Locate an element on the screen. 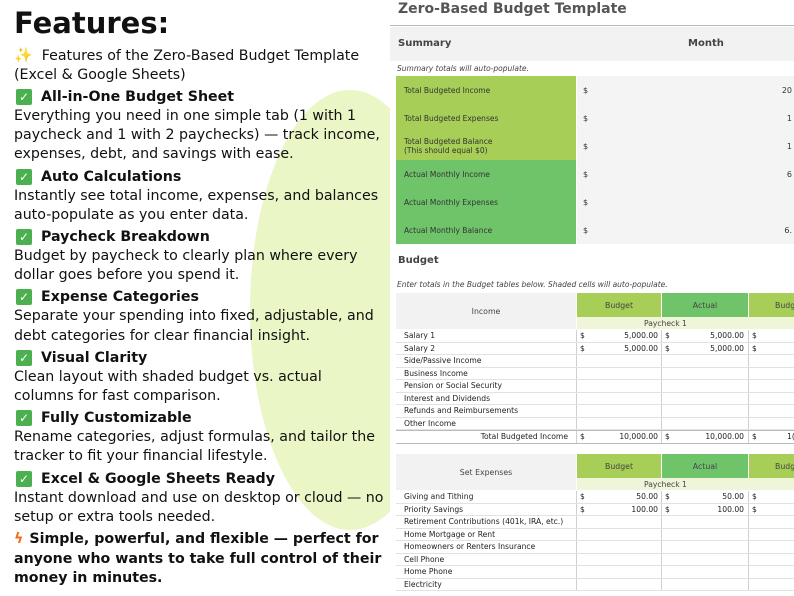 The width and height of the screenshot is (794, 596). row-name: Giving and Tithing is located at coordinates (439, 496).